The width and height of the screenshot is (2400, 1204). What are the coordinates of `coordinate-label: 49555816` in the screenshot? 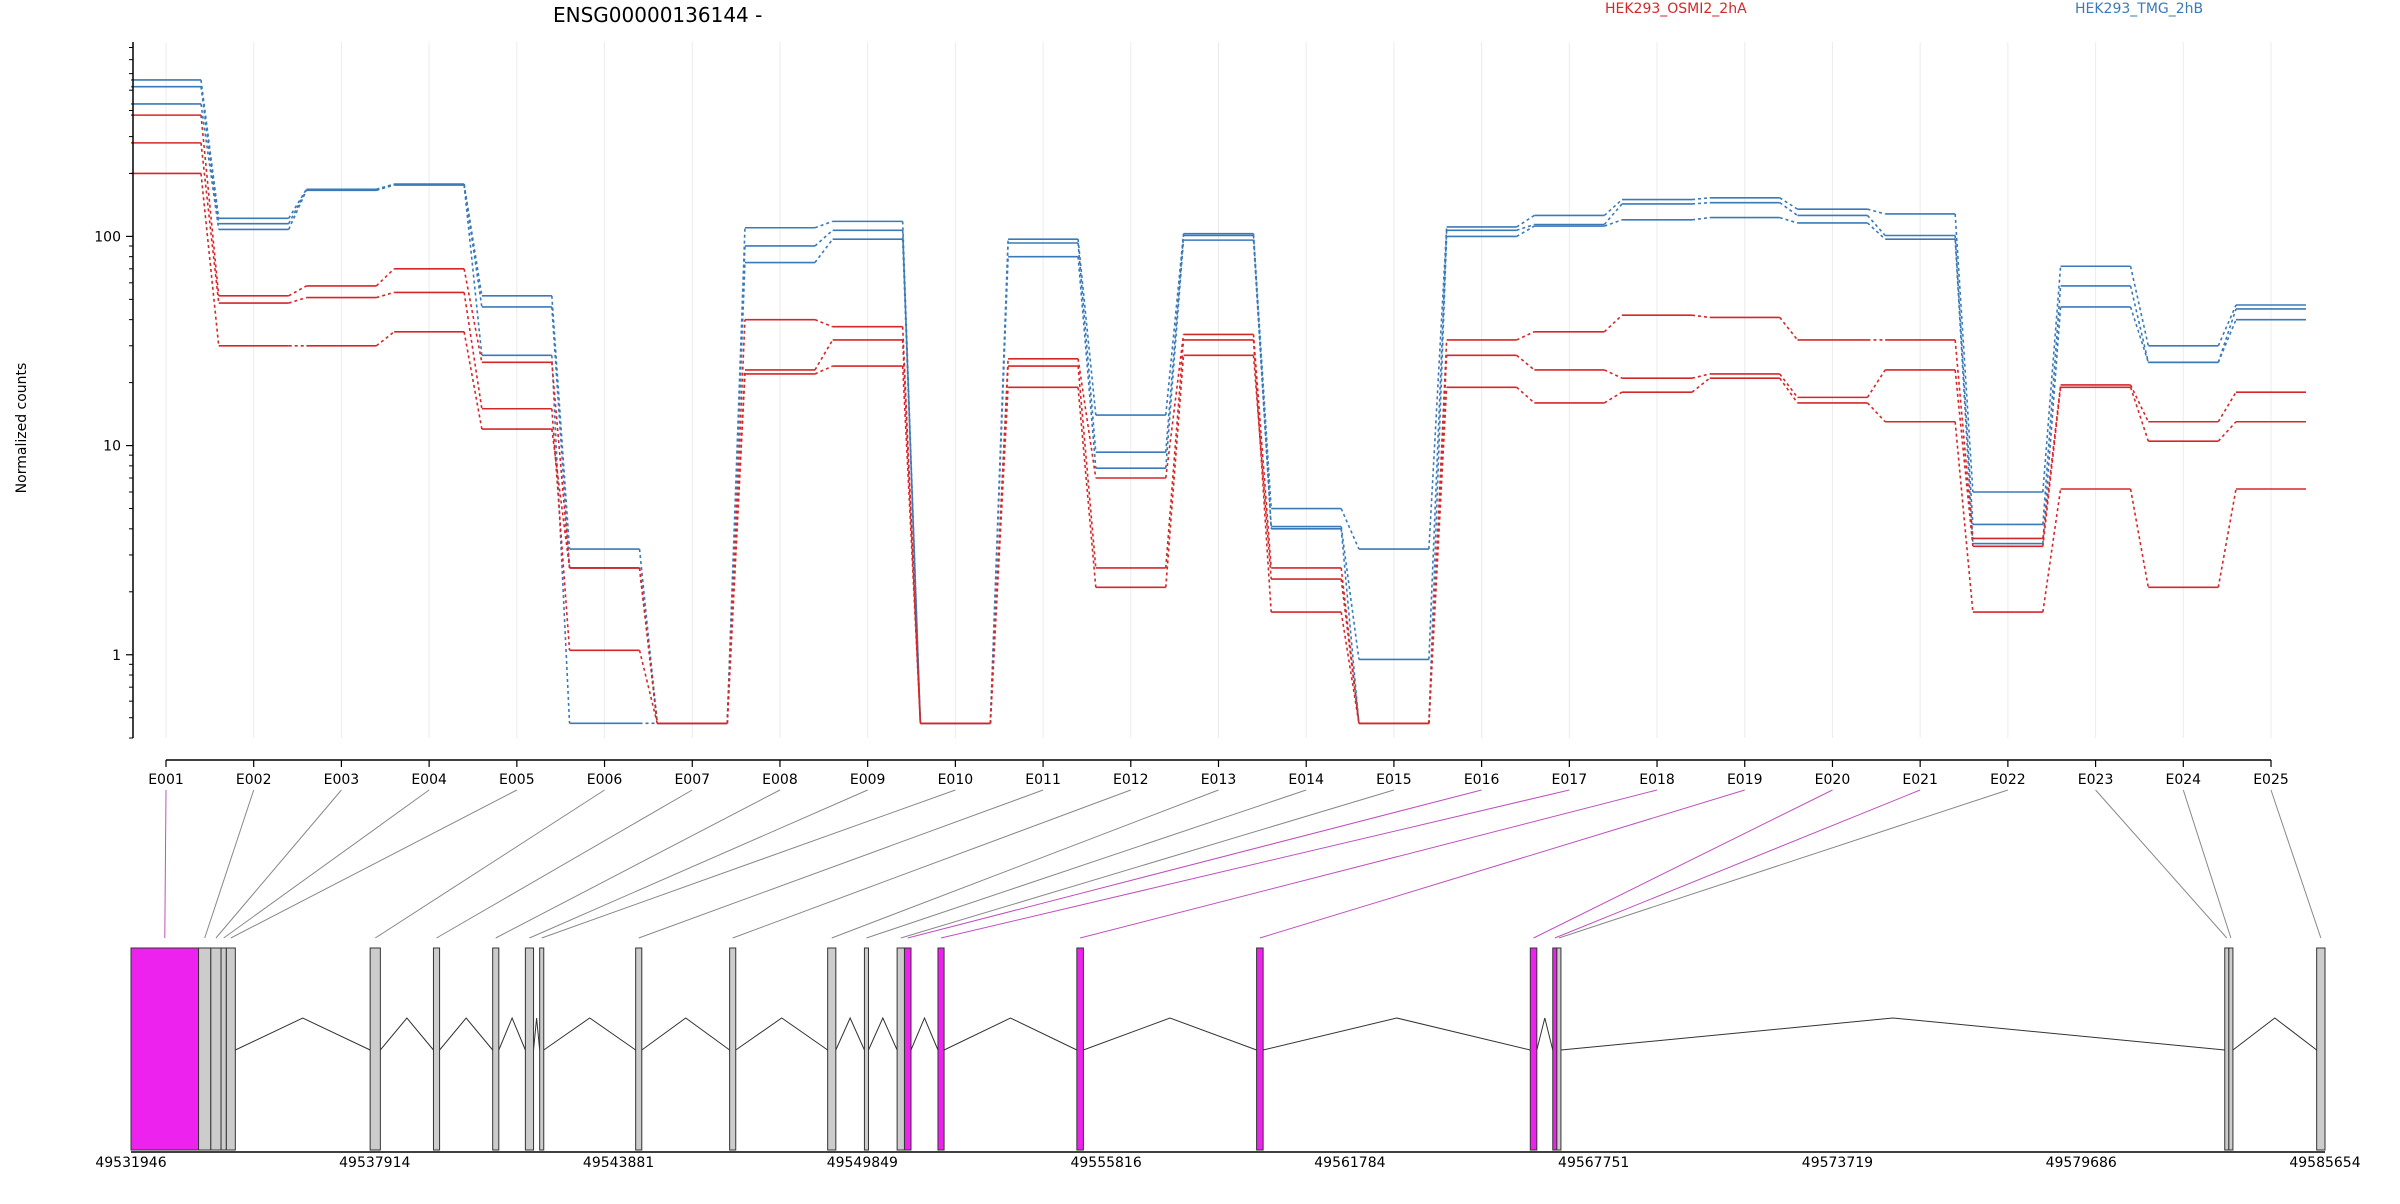 It's located at (1105, 1163).